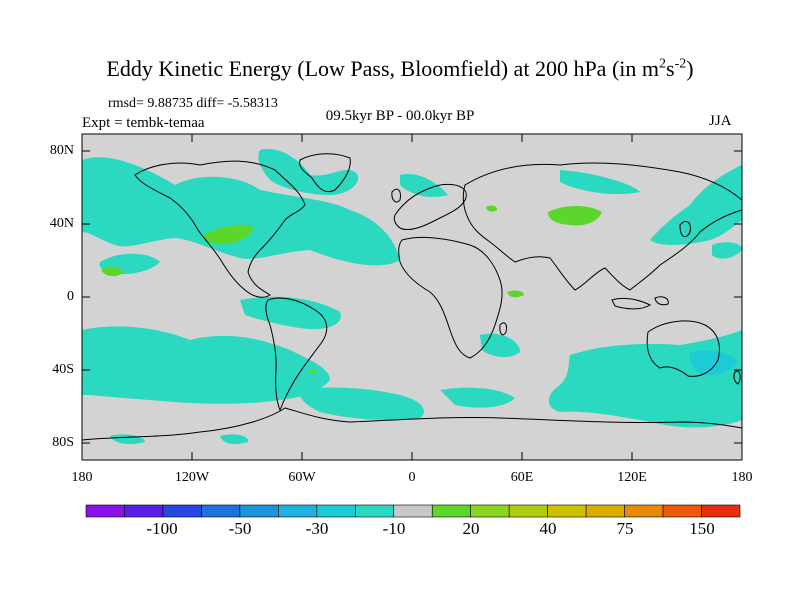 This screenshot has height=600, width=800. I want to click on colorbar-label: 40, so click(548, 528).